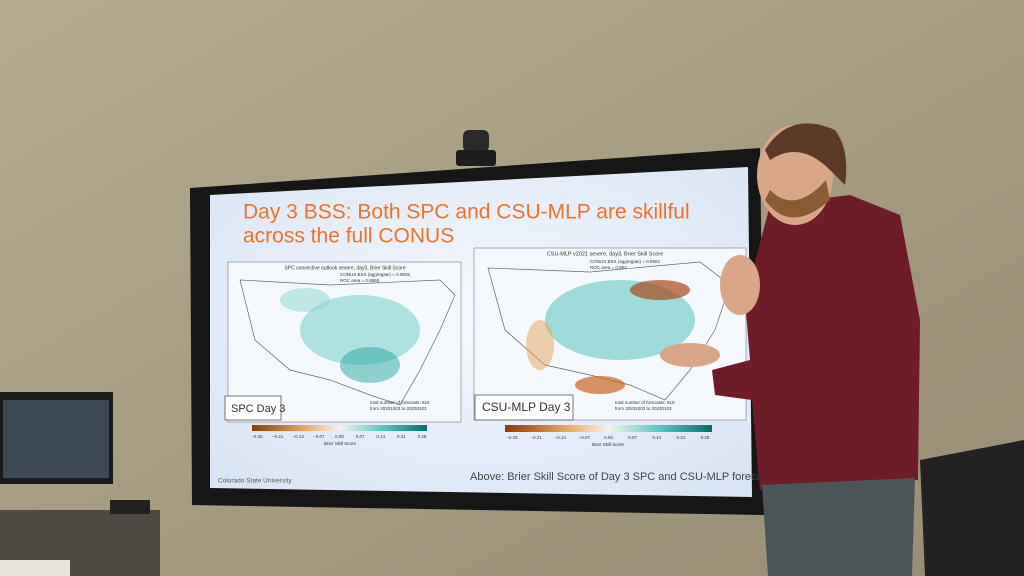  What do you see at coordinates (797, 199) in the screenshot?
I see `person-beard` at bounding box center [797, 199].